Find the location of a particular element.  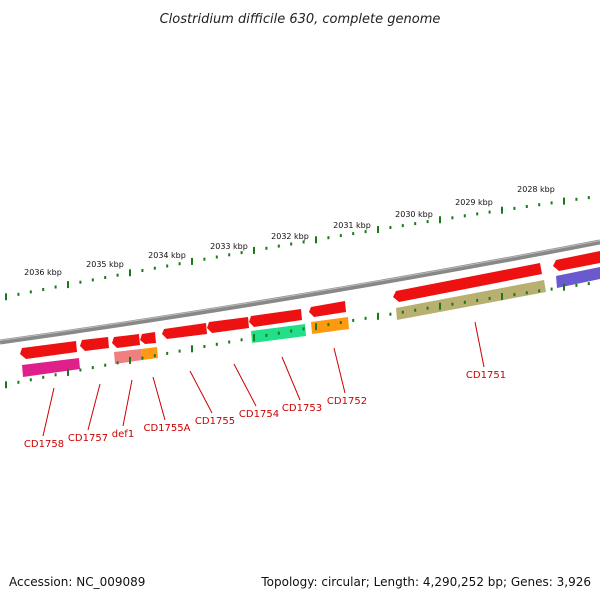

kbp-tick-label: 2035 kbp is located at coordinates (105, 264).